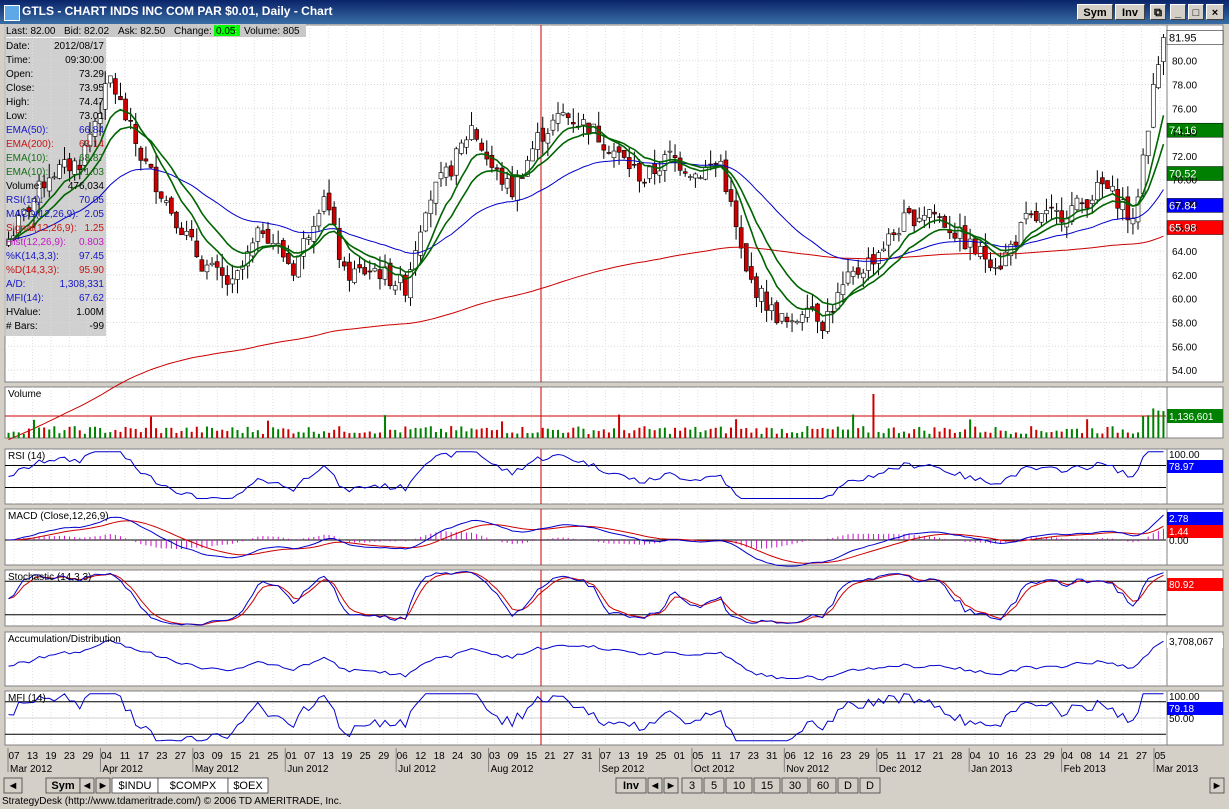 Image resolution: width=1229 pixels, height=809 pixels. I want to click on maximize-icon: □, so click(1196, 12).